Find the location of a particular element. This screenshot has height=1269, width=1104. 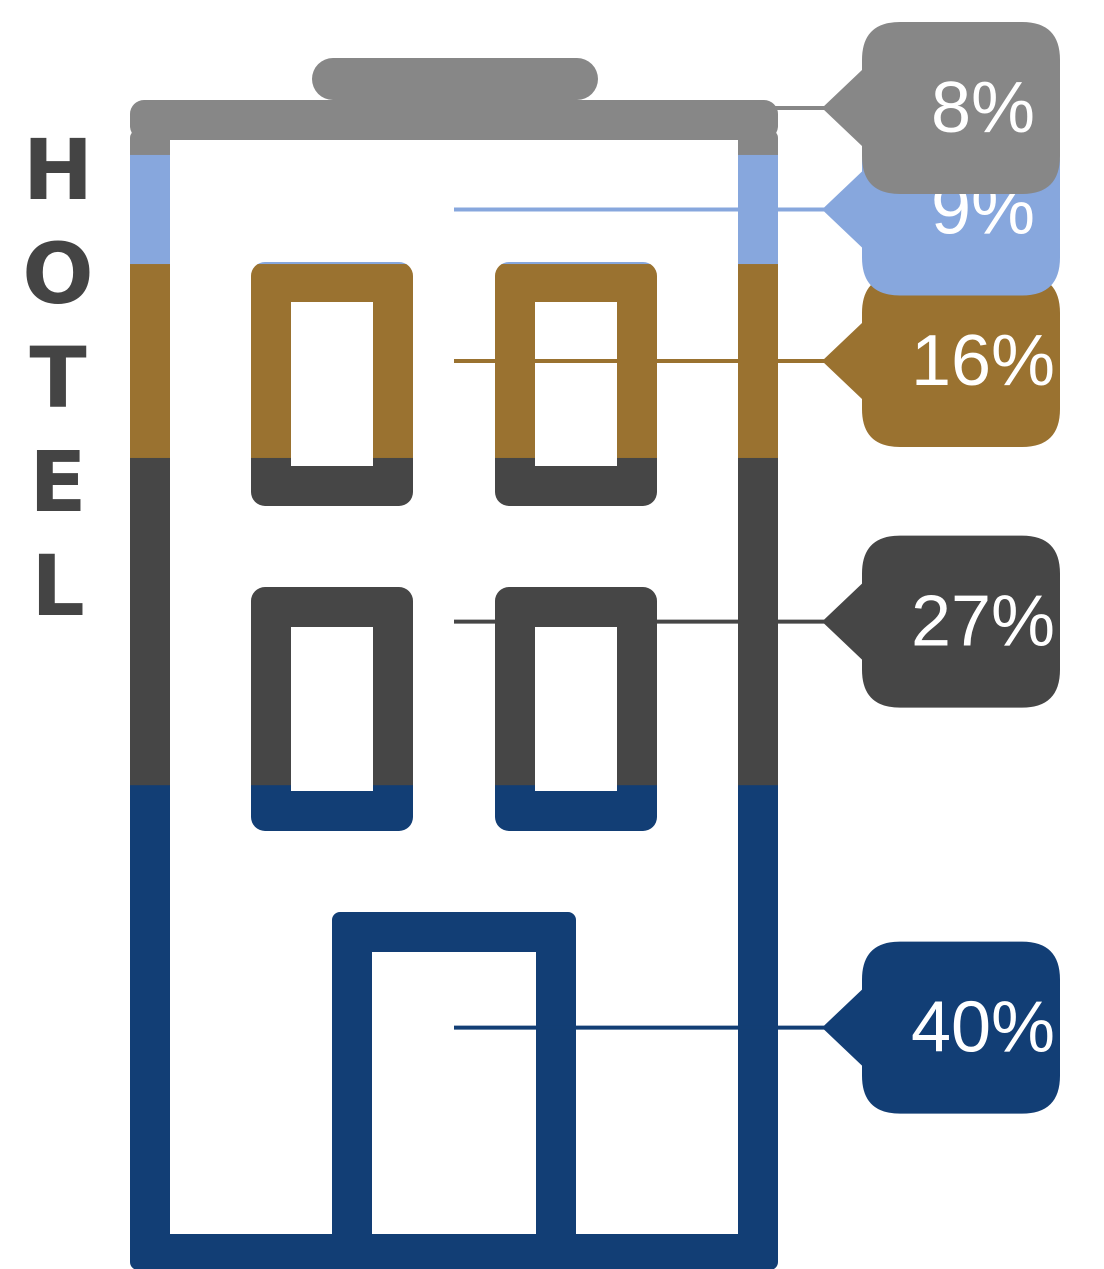

chart-title-letter: H is located at coordinates (58, 170).